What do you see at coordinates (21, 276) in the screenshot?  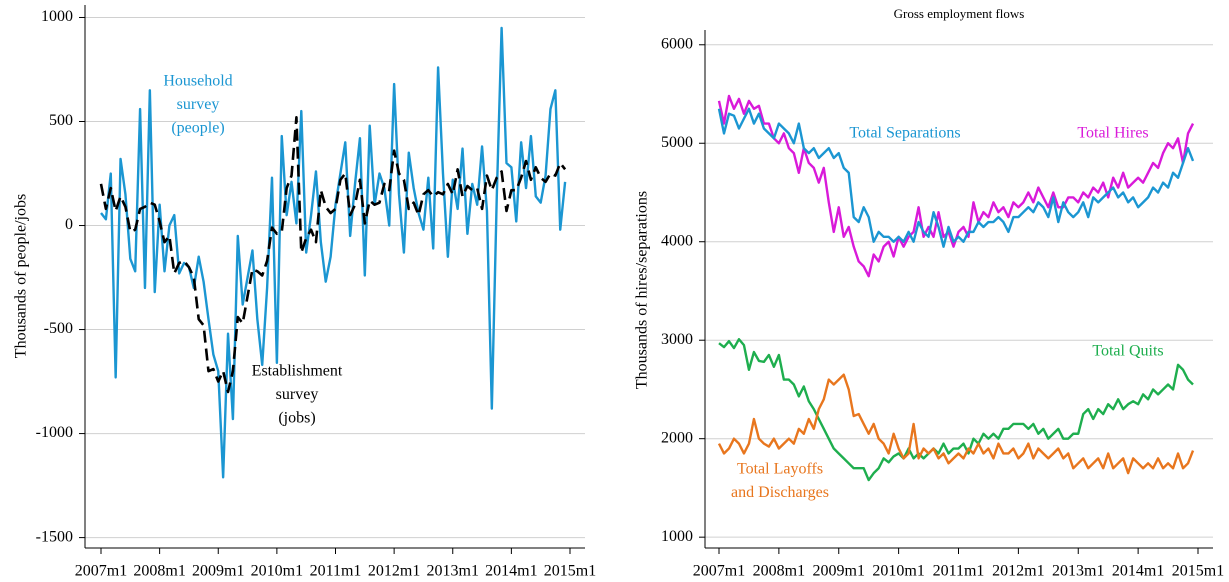 I see `y-axis-label: Thousands of people/jobs` at bounding box center [21, 276].